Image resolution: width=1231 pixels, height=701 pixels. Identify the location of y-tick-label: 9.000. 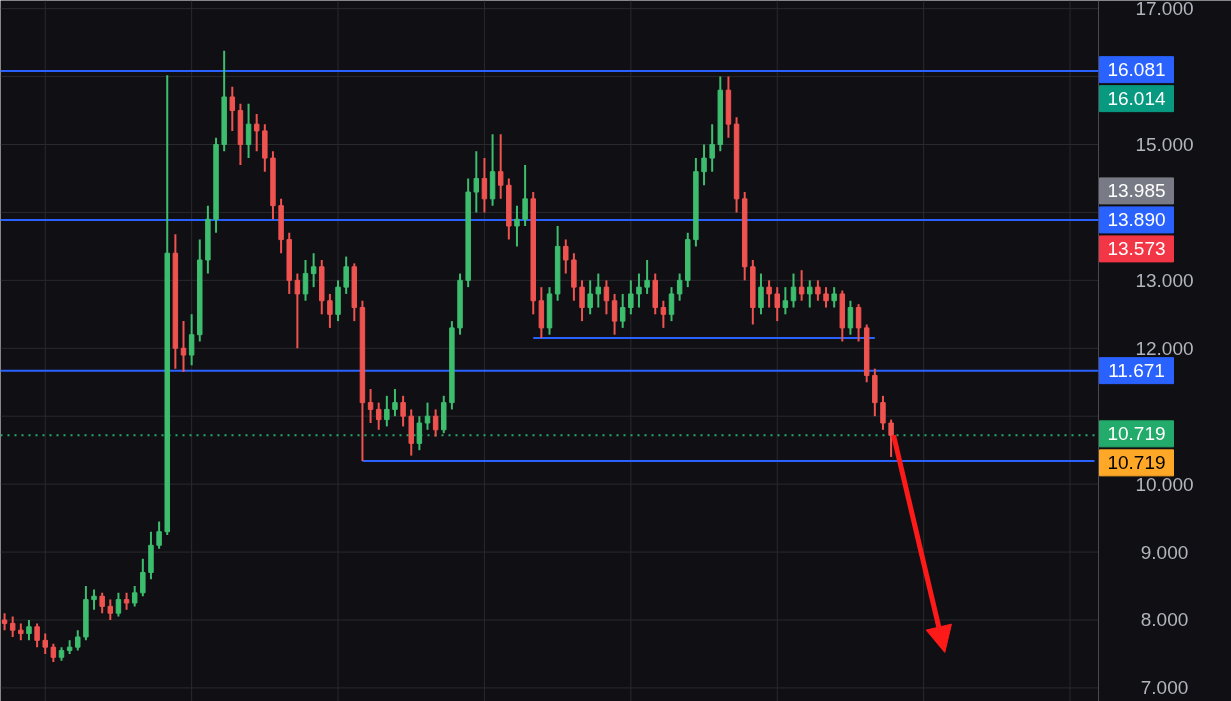
(1164, 552).